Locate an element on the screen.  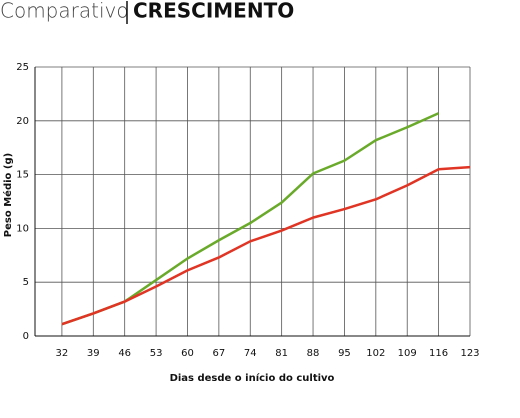
x-tick-label: 109 is located at coordinates (407, 353).